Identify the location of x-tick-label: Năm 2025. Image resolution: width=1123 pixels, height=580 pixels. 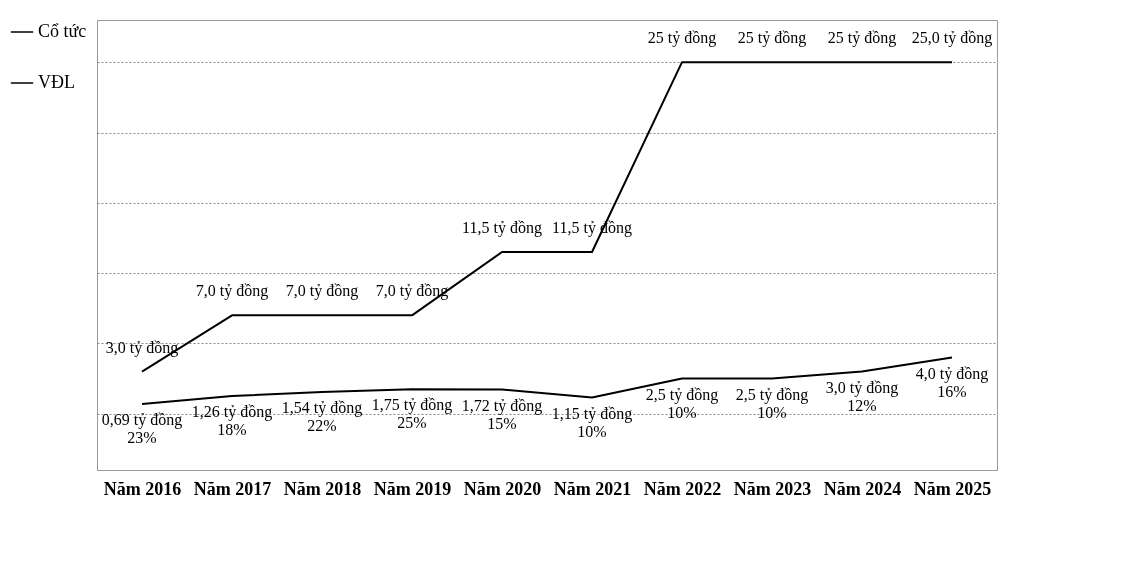
(952, 488).